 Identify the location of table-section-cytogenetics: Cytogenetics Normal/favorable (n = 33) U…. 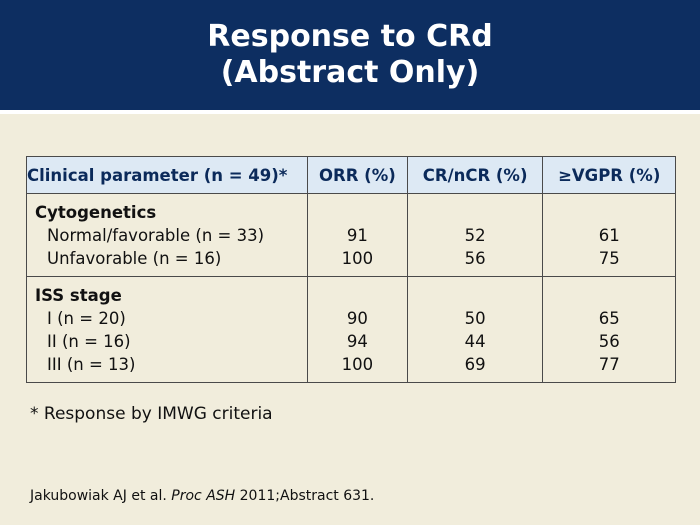
(351, 235).